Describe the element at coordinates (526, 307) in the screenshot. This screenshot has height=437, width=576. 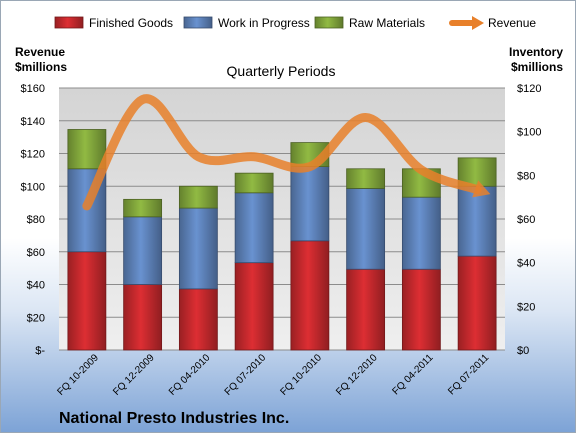
I see `right-tick-label: $20` at that location.